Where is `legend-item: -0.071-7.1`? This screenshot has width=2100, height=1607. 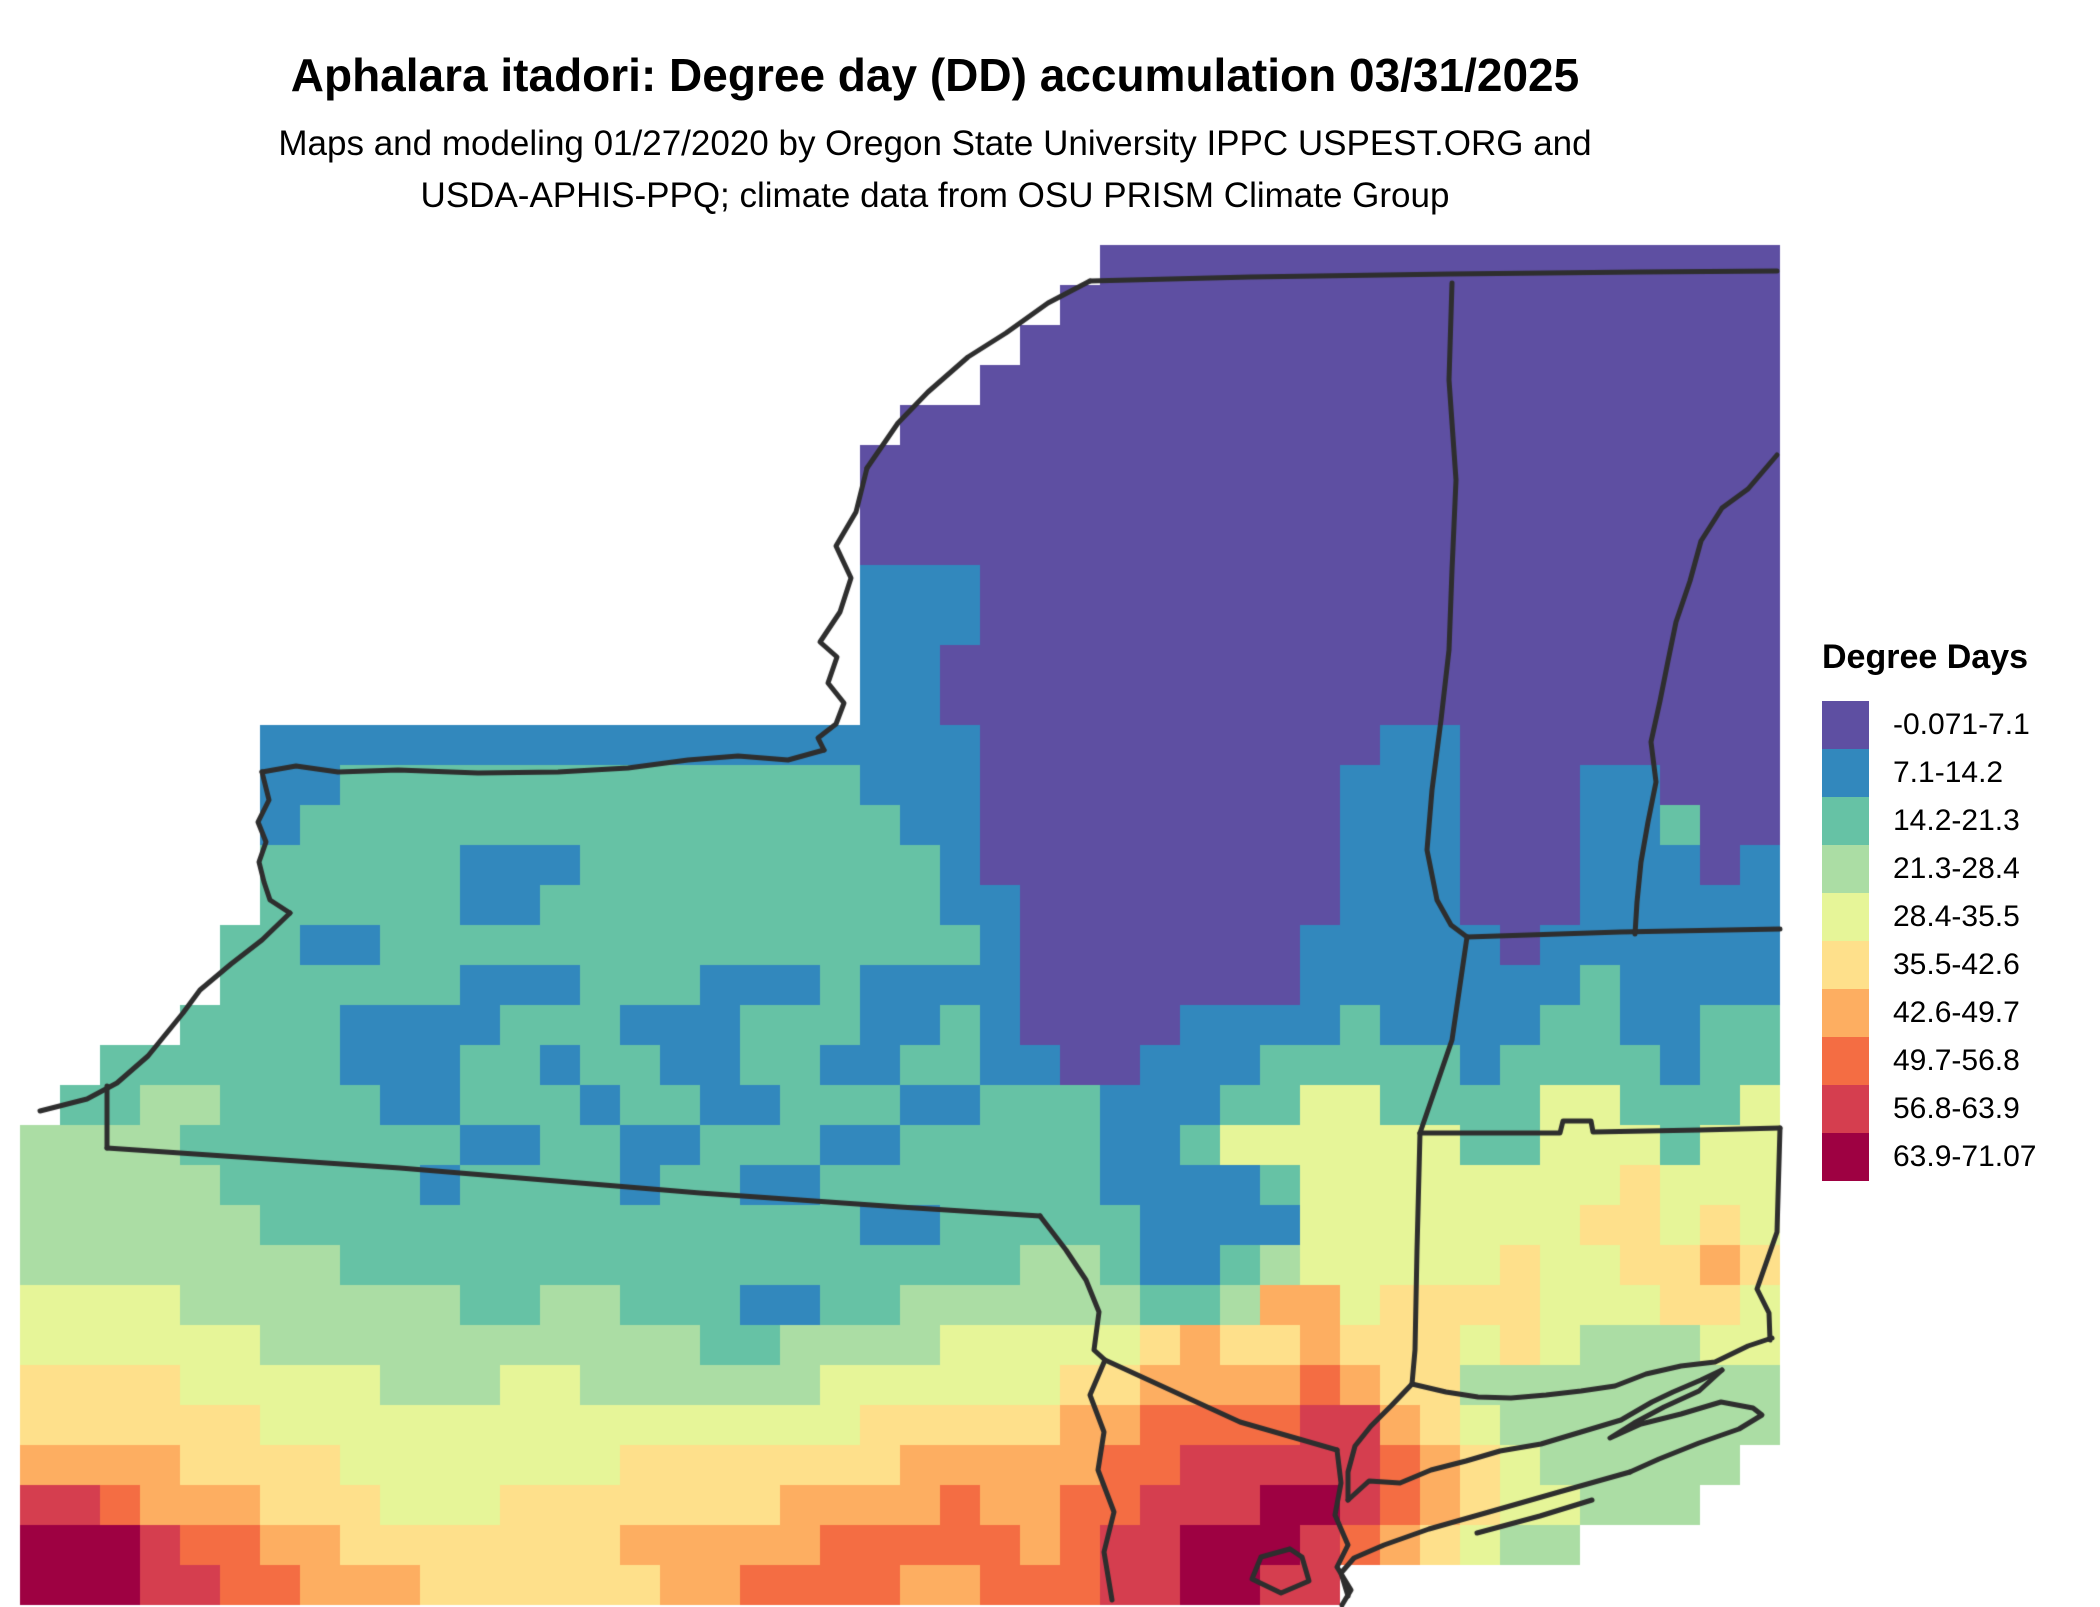 legend-item: -0.071-7.1 is located at coordinates (1957, 725).